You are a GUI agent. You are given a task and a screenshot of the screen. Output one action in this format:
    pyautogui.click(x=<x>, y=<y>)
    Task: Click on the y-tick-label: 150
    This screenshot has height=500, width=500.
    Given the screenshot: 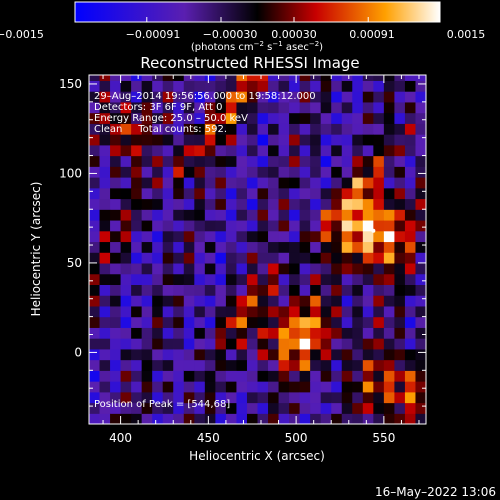 What is the action you would take?
    pyautogui.click(x=70, y=84)
    